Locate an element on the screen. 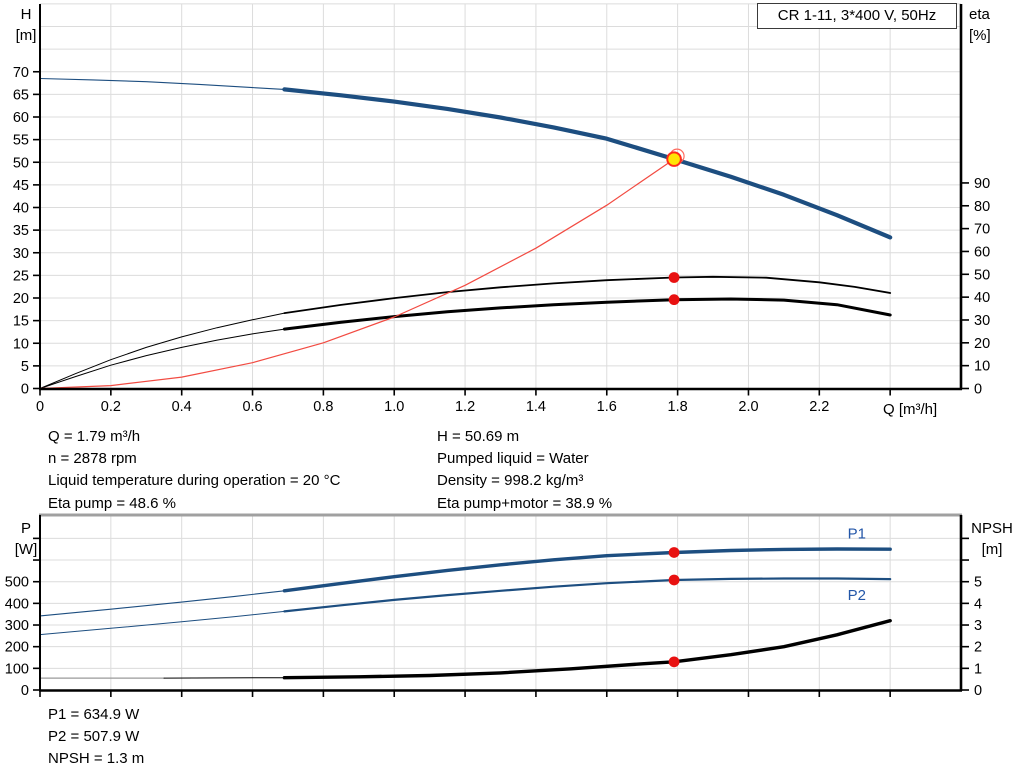  info-block-bottom: P1 = 634.9 W P2 = 507.9 W NPSH = 1.3 m is located at coordinates (96, 737).